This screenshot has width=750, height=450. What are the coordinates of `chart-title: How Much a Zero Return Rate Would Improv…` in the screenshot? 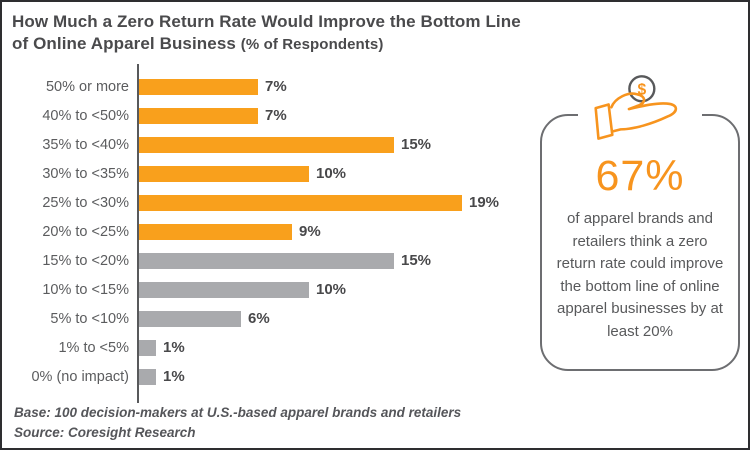 It's located at (375, 29).